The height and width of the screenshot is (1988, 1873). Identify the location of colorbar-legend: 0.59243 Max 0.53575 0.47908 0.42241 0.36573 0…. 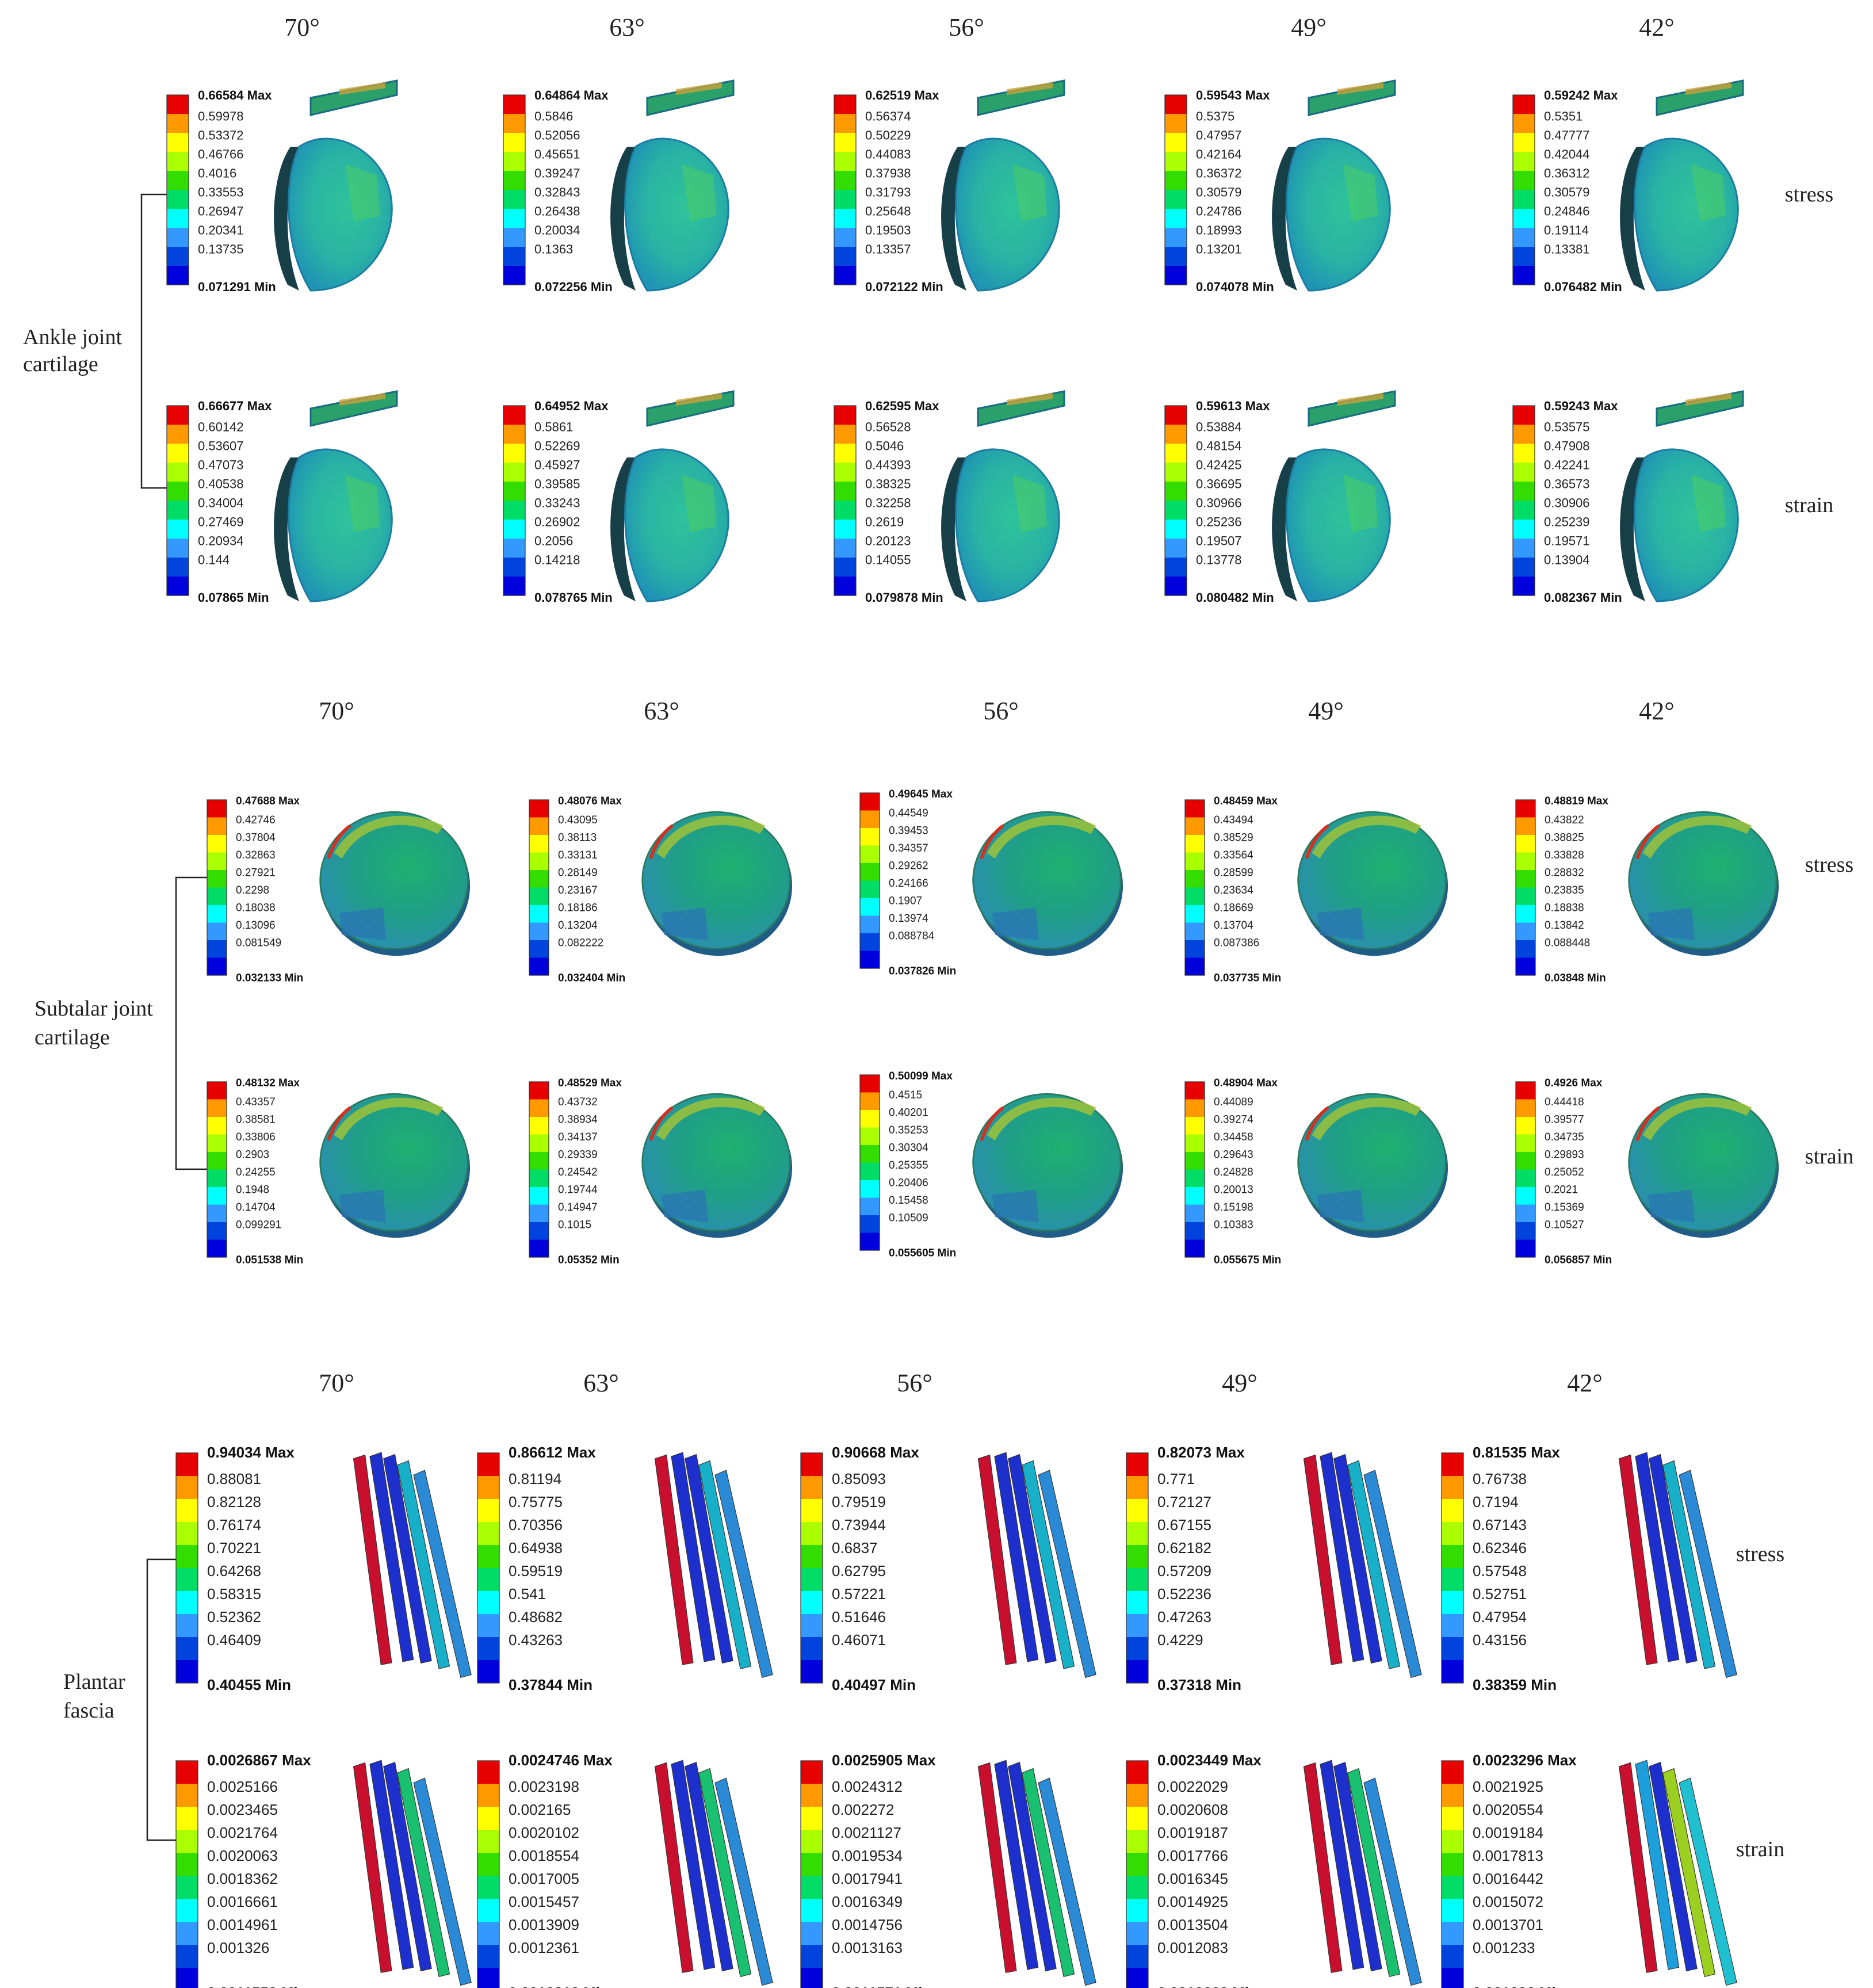
(1567, 502).